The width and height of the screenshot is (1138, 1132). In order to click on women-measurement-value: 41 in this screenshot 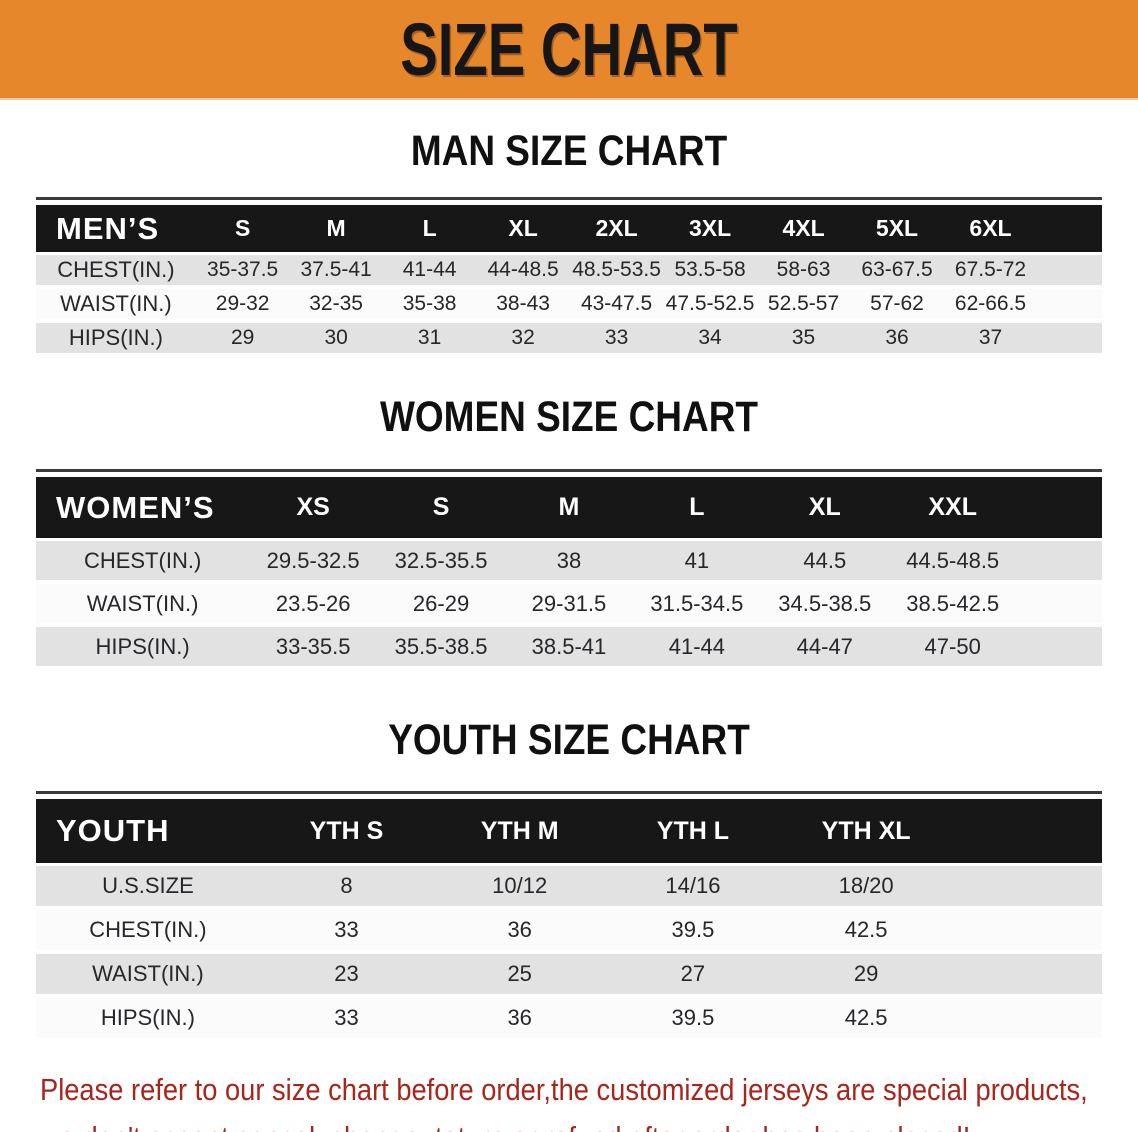, I will do `click(696, 561)`.